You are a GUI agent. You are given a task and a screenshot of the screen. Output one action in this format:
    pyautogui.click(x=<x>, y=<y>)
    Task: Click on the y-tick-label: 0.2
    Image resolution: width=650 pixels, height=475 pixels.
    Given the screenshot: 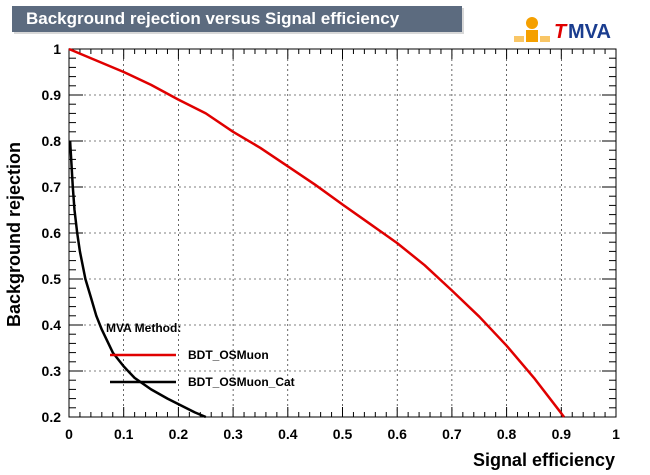 What is the action you would take?
    pyautogui.click(x=52, y=417)
    